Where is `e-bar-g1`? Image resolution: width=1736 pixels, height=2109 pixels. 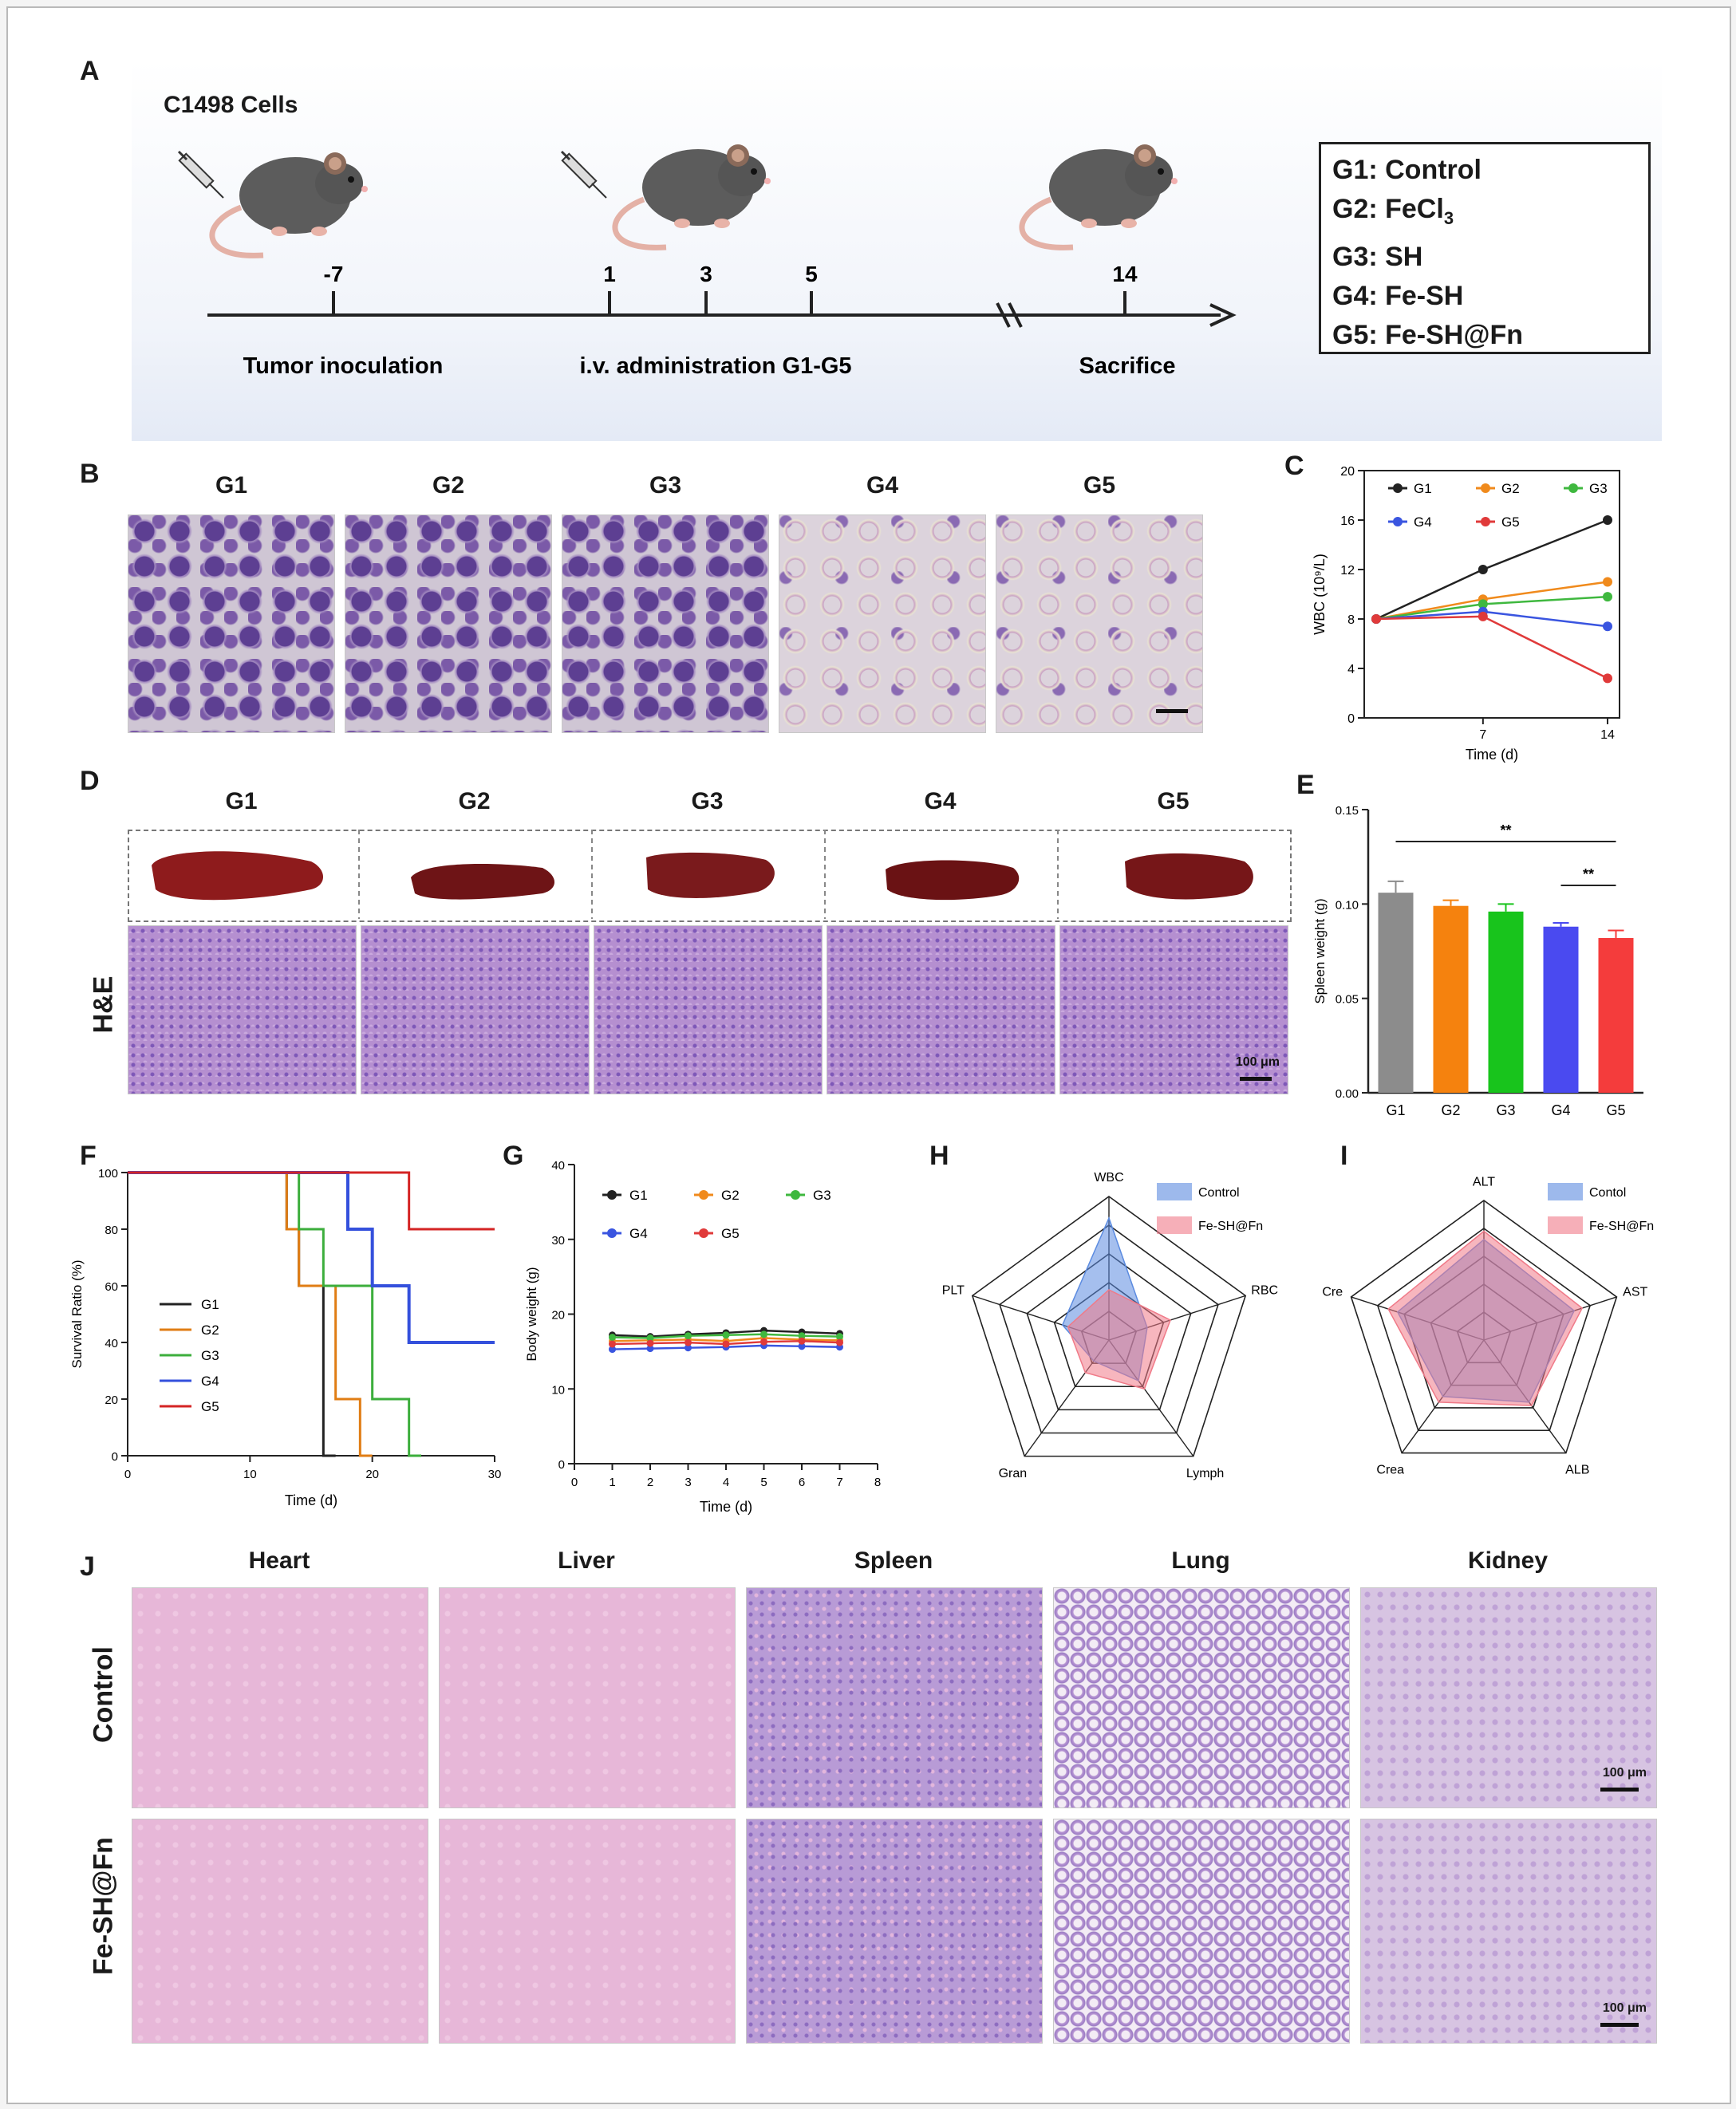 e-bar-g1 is located at coordinates (1396, 993).